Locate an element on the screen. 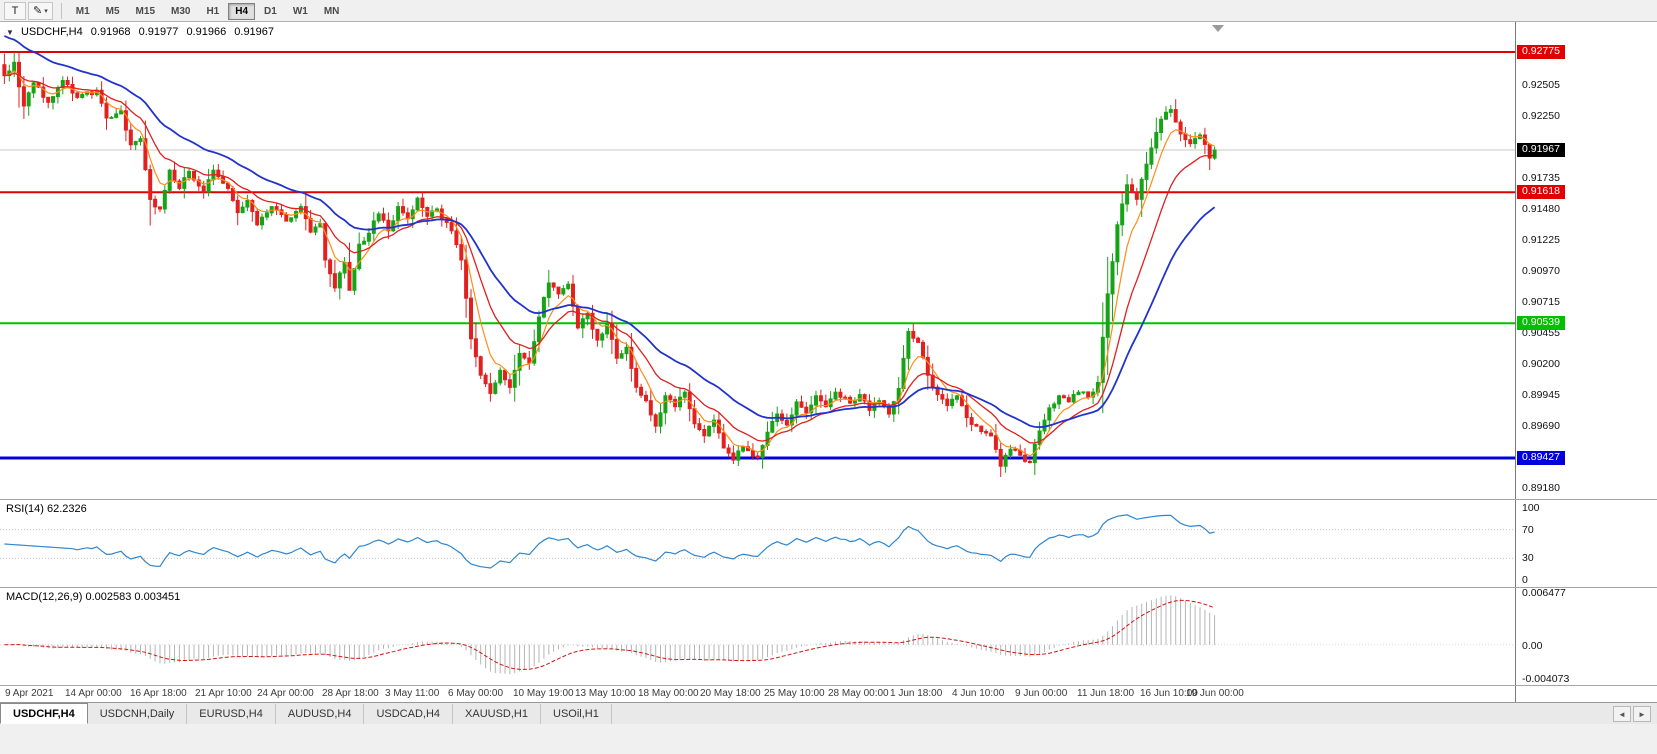 The width and height of the screenshot is (1657, 754). price-tick-label: 0.89180 is located at coordinates (1541, 488).